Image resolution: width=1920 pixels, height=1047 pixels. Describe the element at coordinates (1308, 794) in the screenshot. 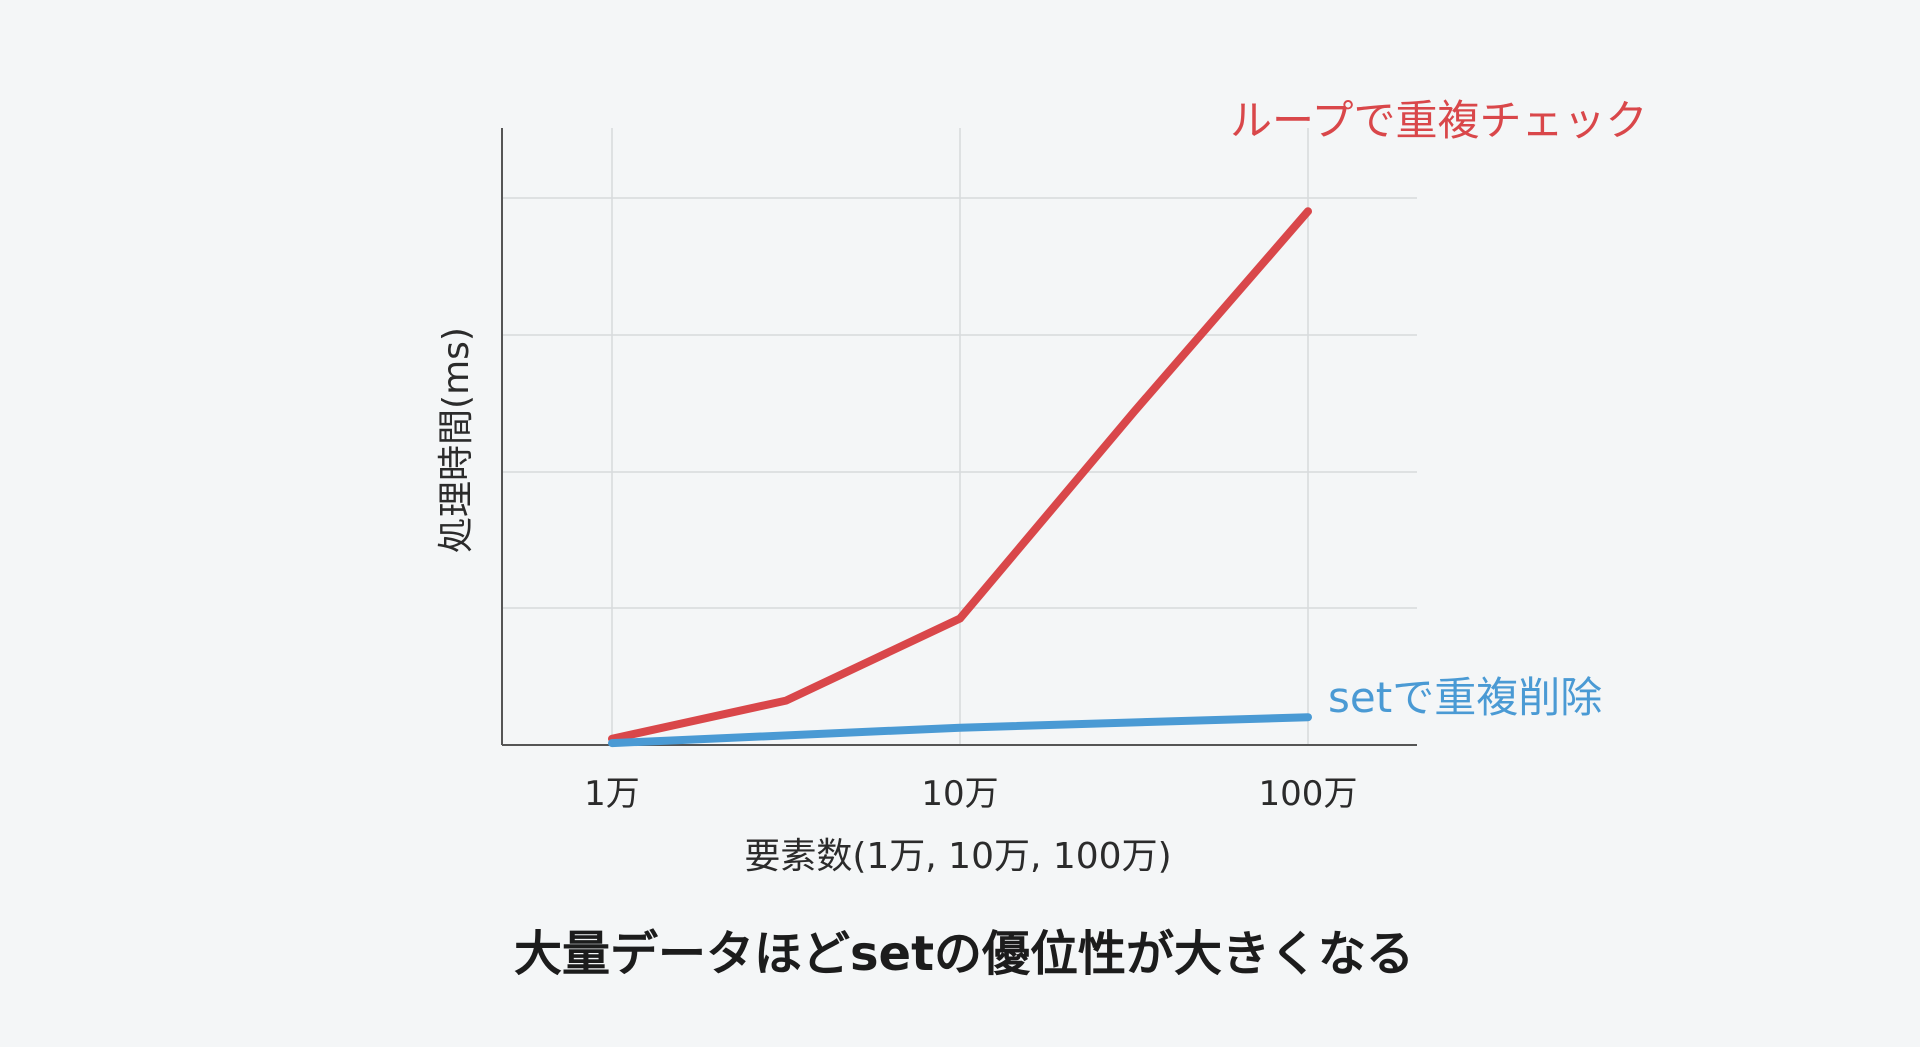

I see `x-tick-label: 100万` at that location.